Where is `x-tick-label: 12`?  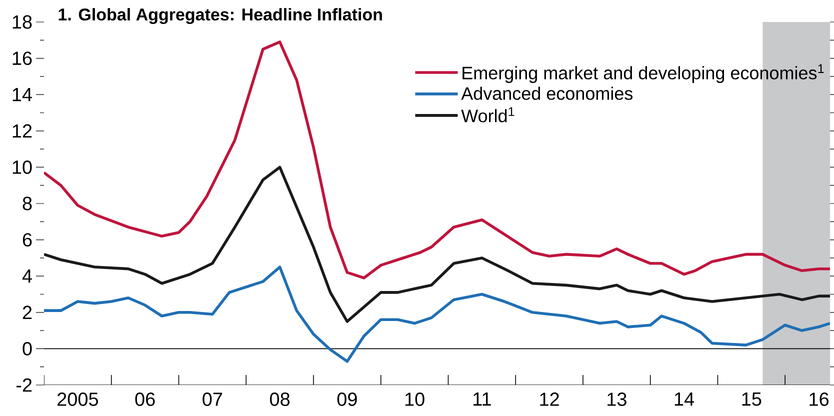 x-tick-label: 12 is located at coordinates (549, 399).